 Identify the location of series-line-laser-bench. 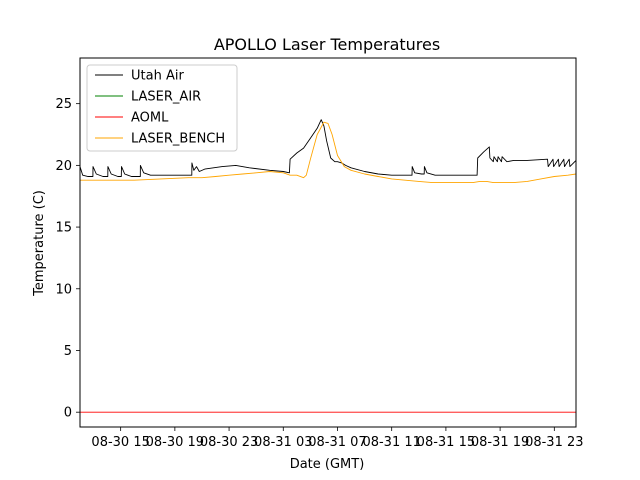
(328, 152).